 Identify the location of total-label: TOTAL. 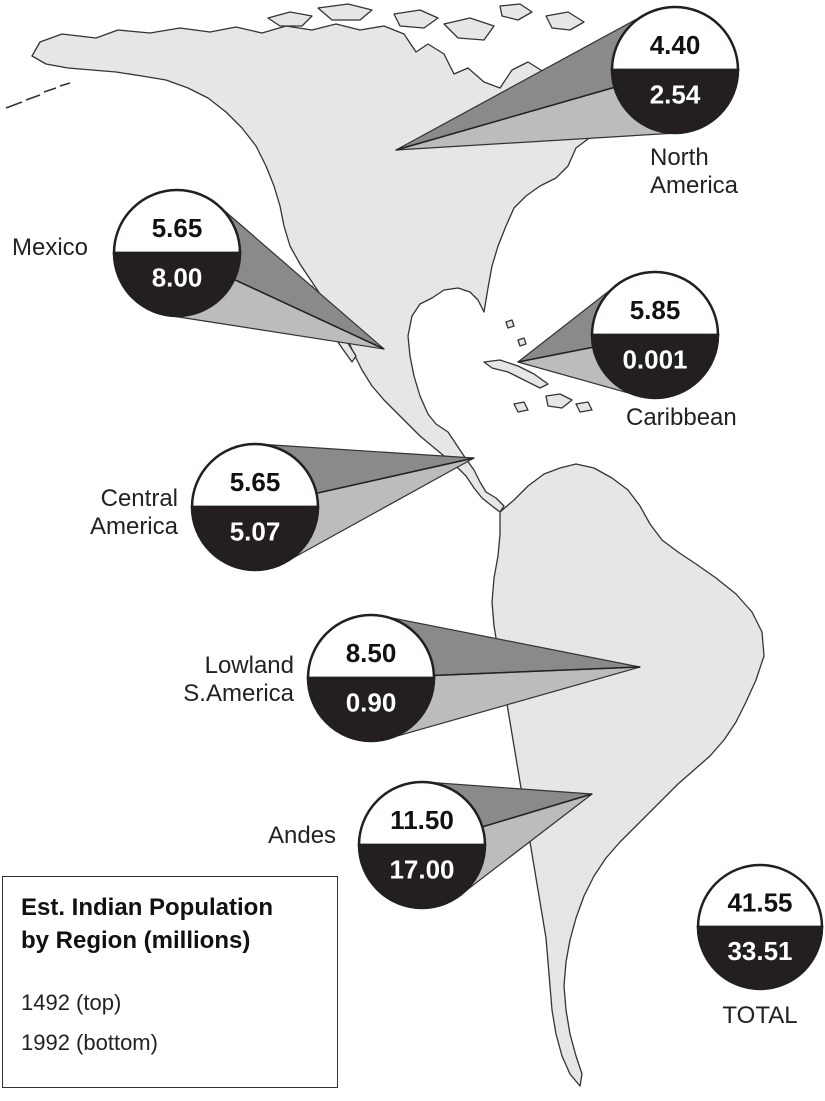
(760, 1016).